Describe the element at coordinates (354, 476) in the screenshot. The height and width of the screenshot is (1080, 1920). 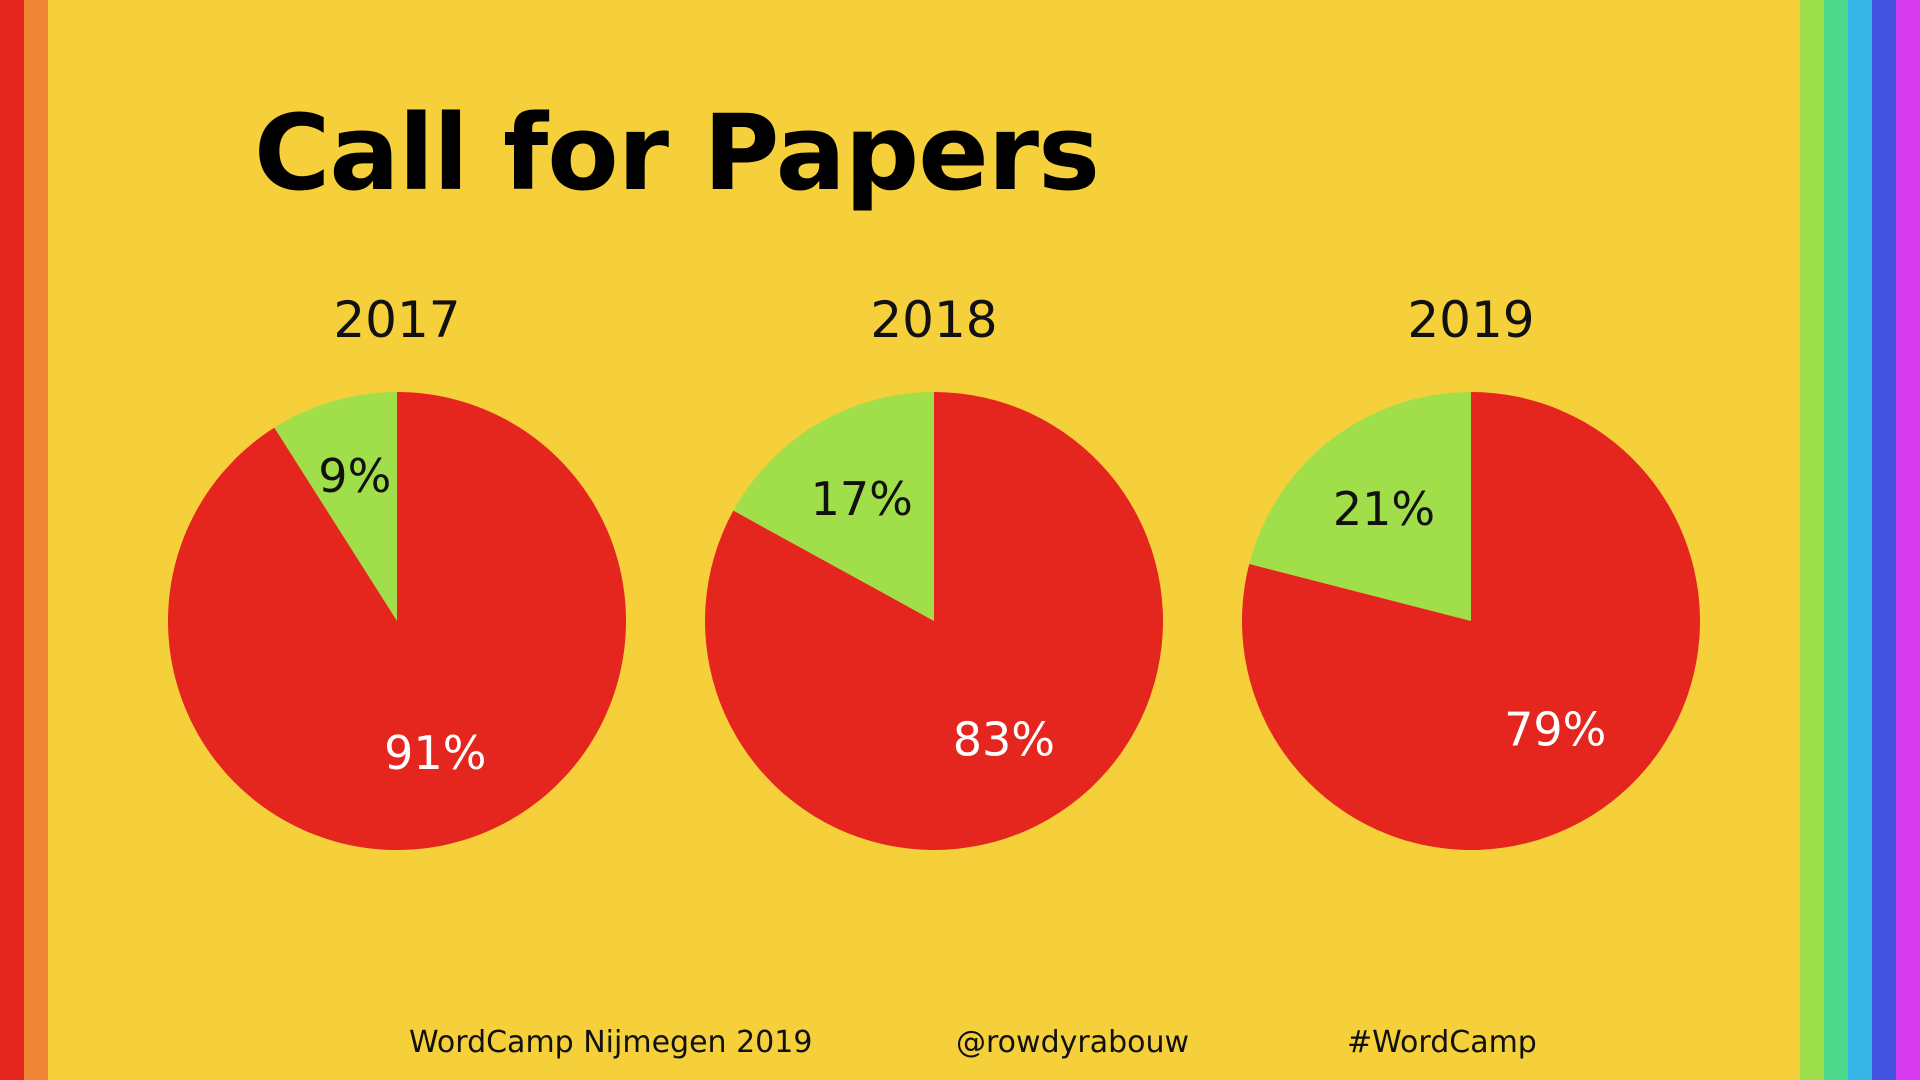
I see `pie-slice-label: 9%` at that location.